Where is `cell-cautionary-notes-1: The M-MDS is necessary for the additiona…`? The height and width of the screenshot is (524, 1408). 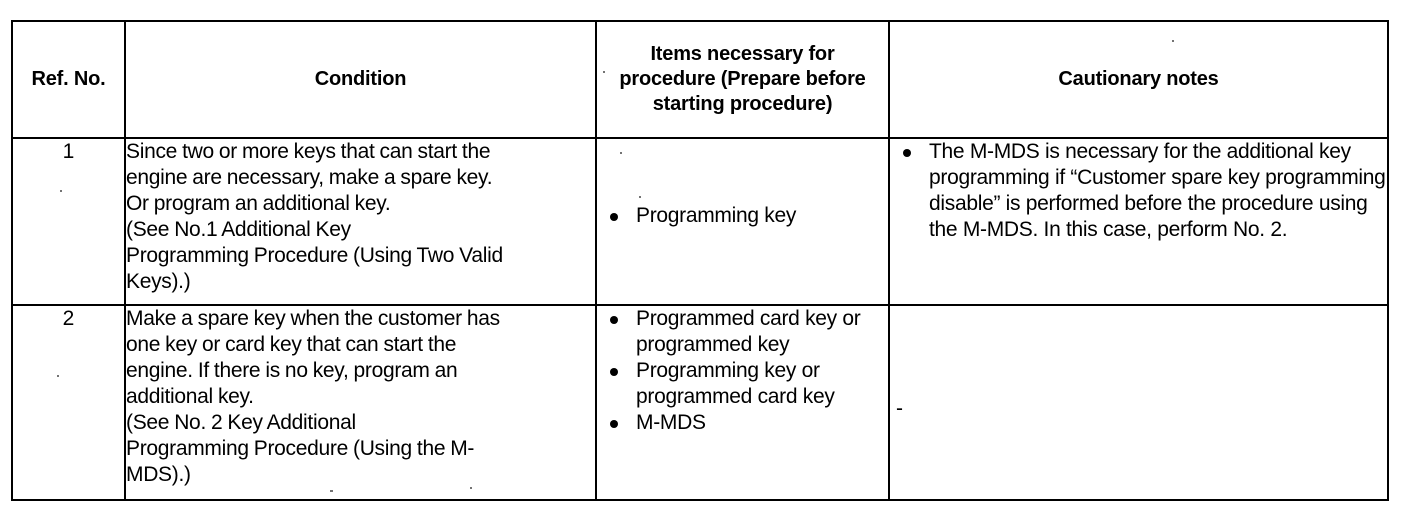 cell-cautionary-notes-1: The M-MDS is necessary for the additiona… is located at coordinates (1138, 221).